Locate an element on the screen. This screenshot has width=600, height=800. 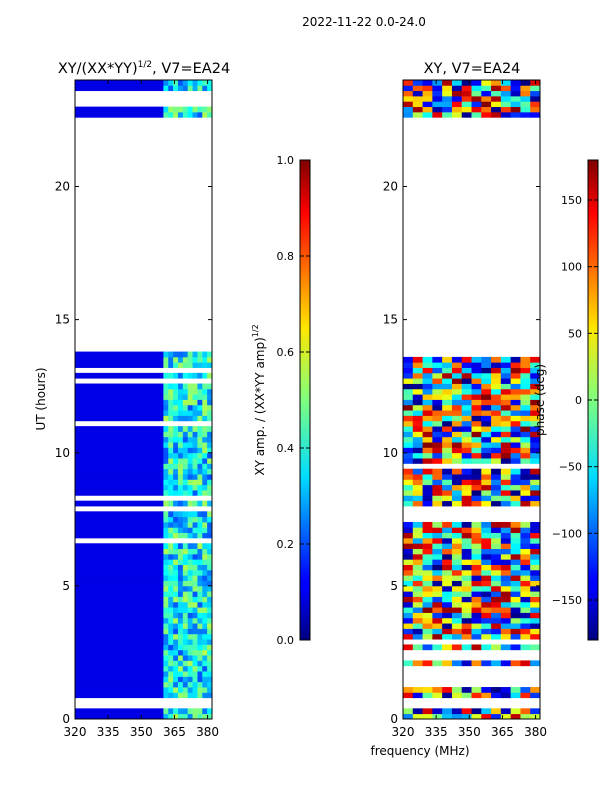
figure-suptitle: 2022-11-22 0.0-24.0 is located at coordinates (364, 22).